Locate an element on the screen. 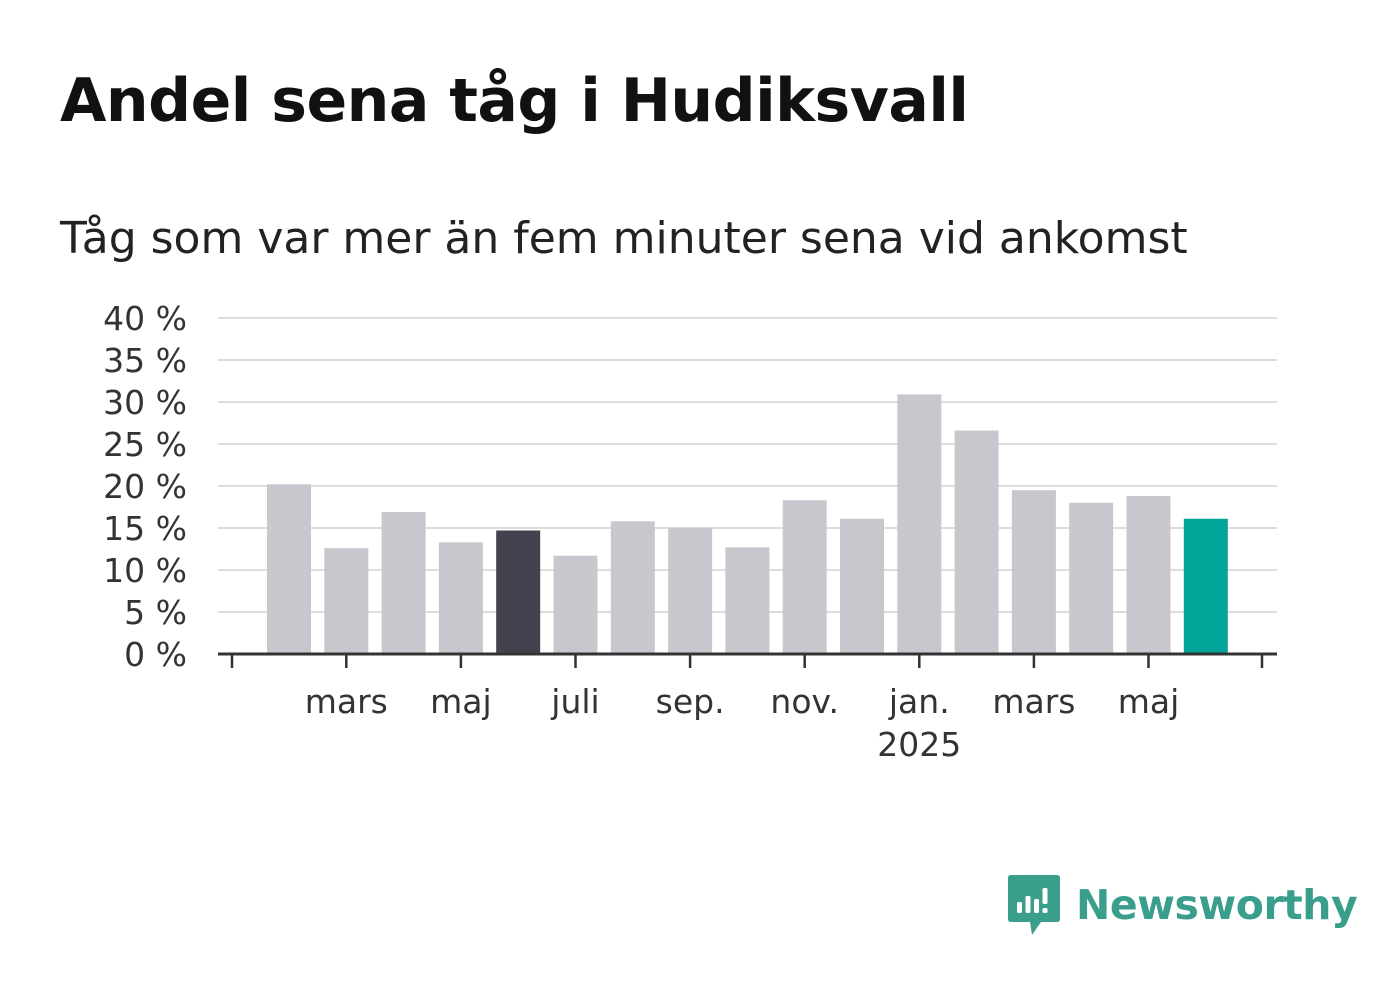  x-tick-label: jan. is located at coordinates (919, 701).